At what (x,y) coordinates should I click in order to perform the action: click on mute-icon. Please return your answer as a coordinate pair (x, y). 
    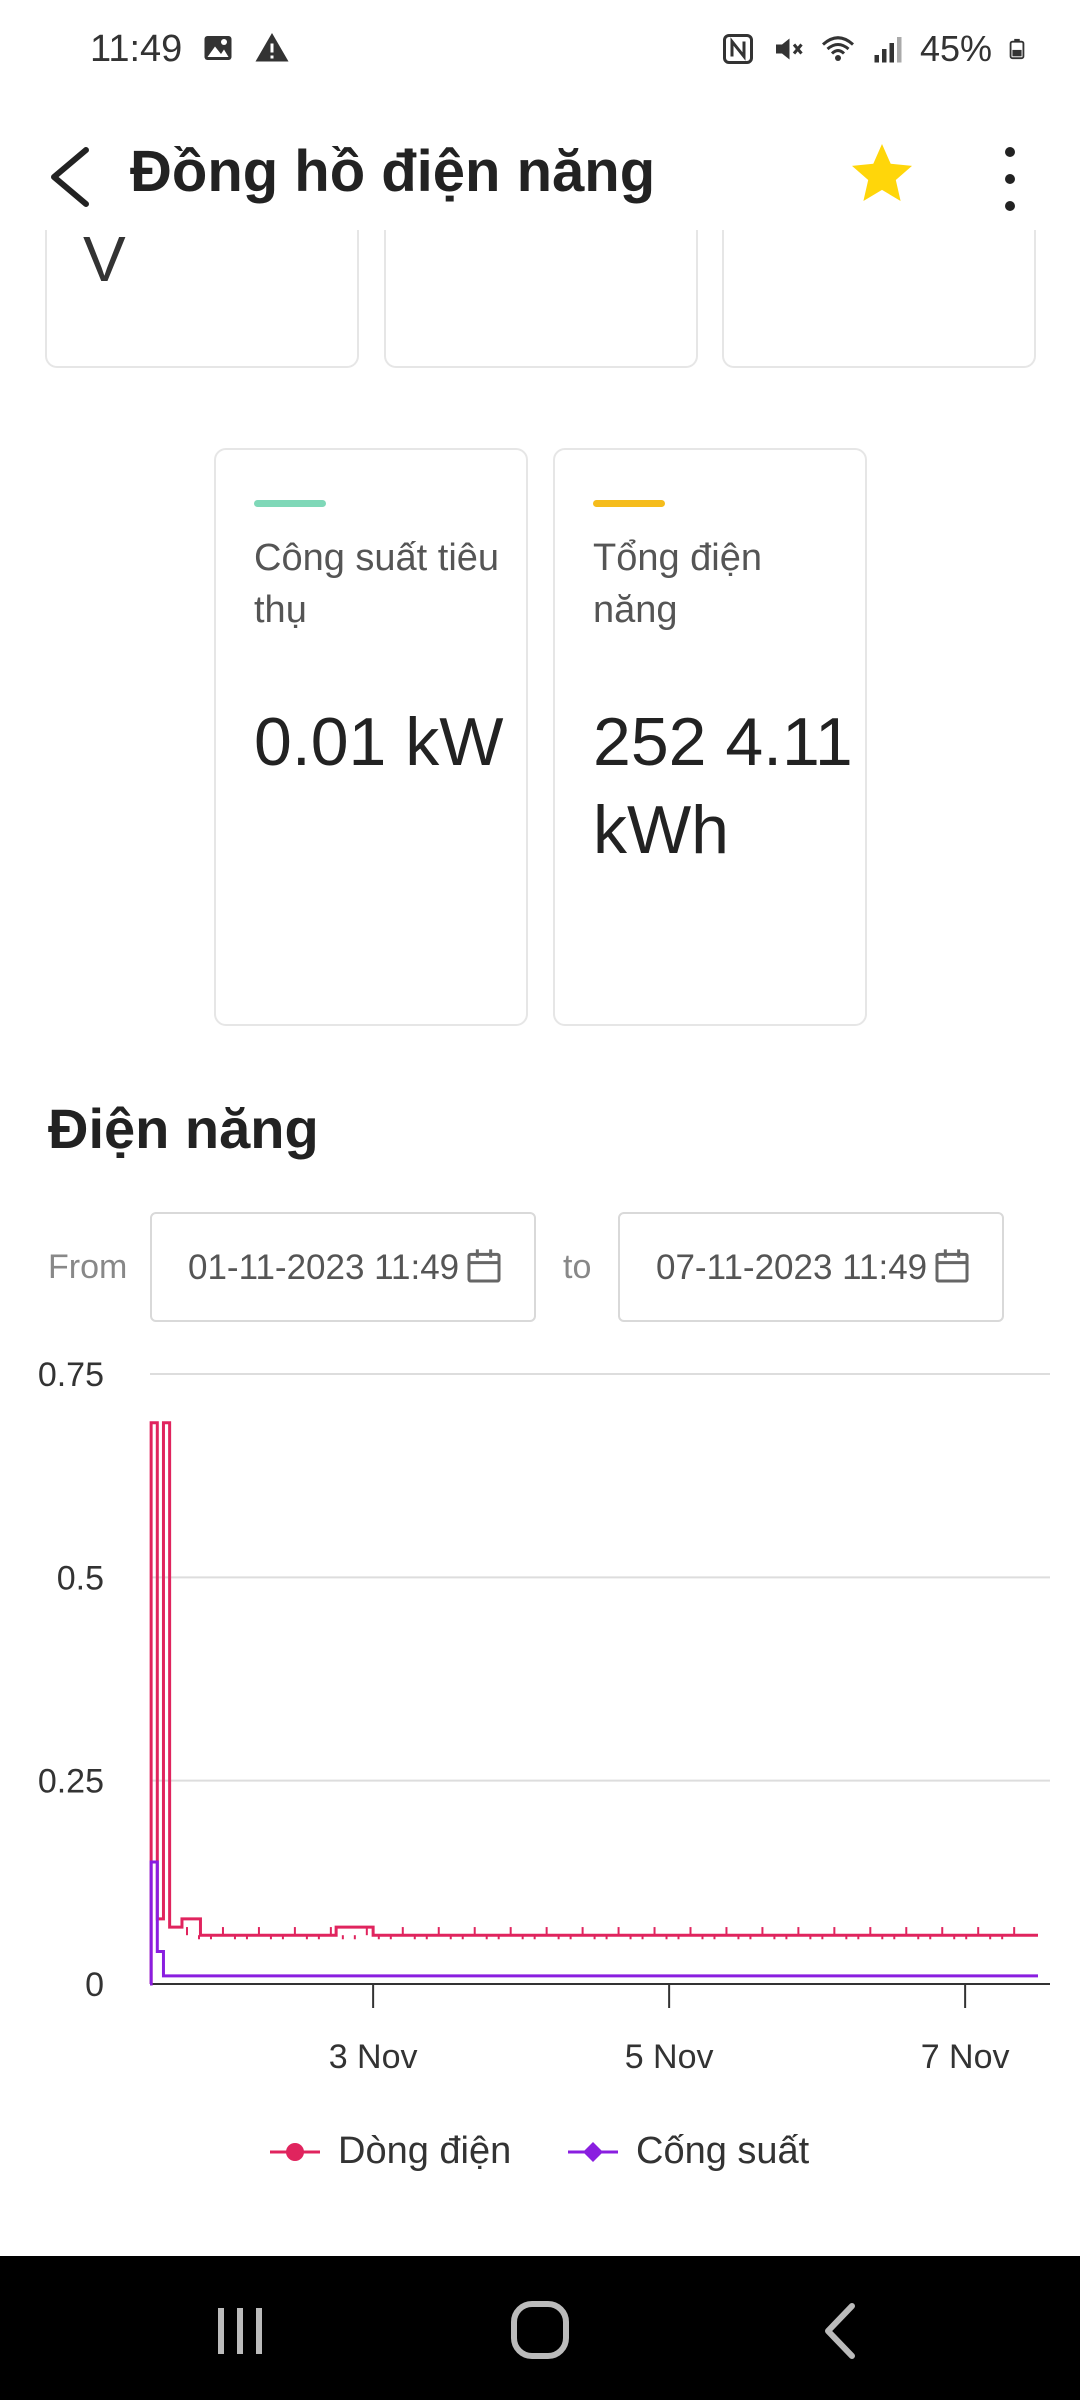
    Looking at the image, I should click on (788, 49).